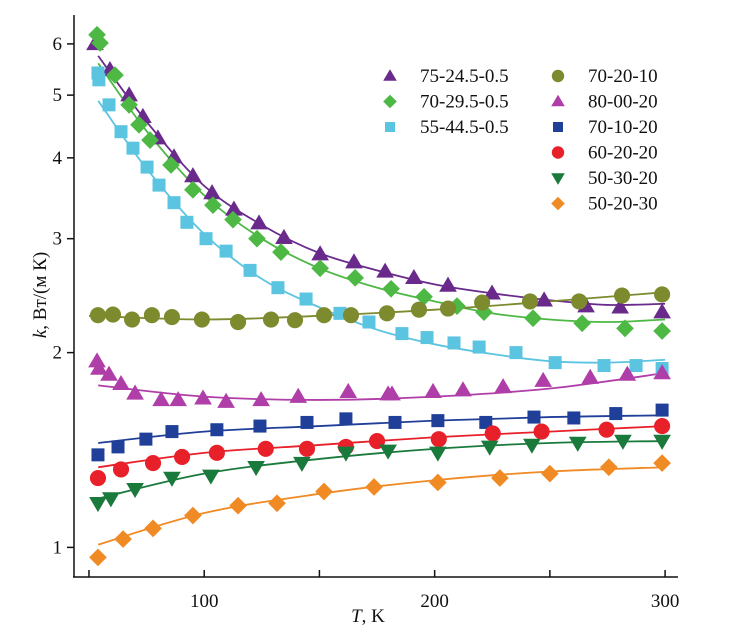 This screenshot has width=739, height=640. I want to click on x-tick-label: 300, so click(665, 601).